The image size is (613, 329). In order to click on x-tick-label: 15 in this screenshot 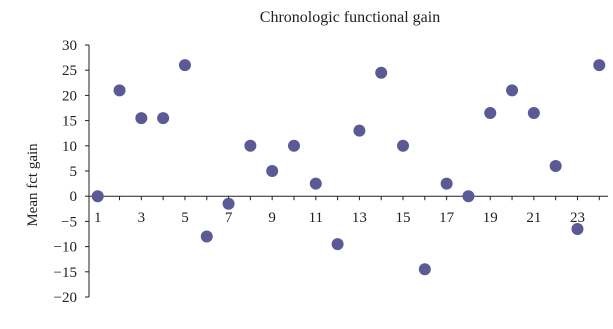, I will do `click(403, 218)`.